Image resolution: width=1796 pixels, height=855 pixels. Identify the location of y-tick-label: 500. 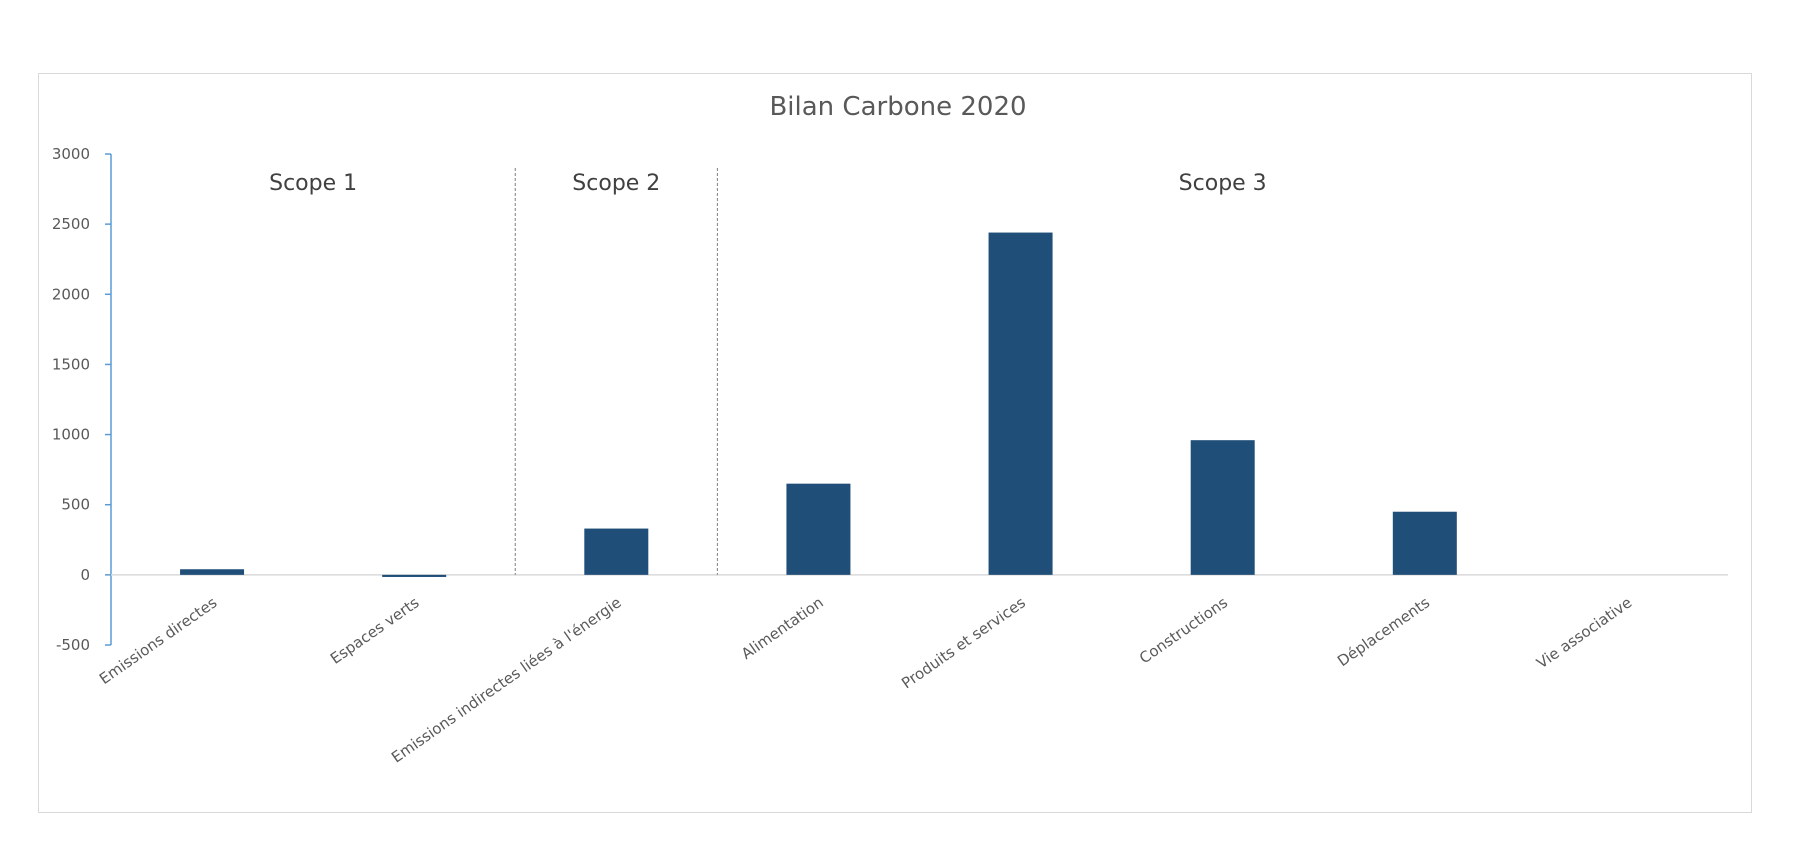
(75, 505).